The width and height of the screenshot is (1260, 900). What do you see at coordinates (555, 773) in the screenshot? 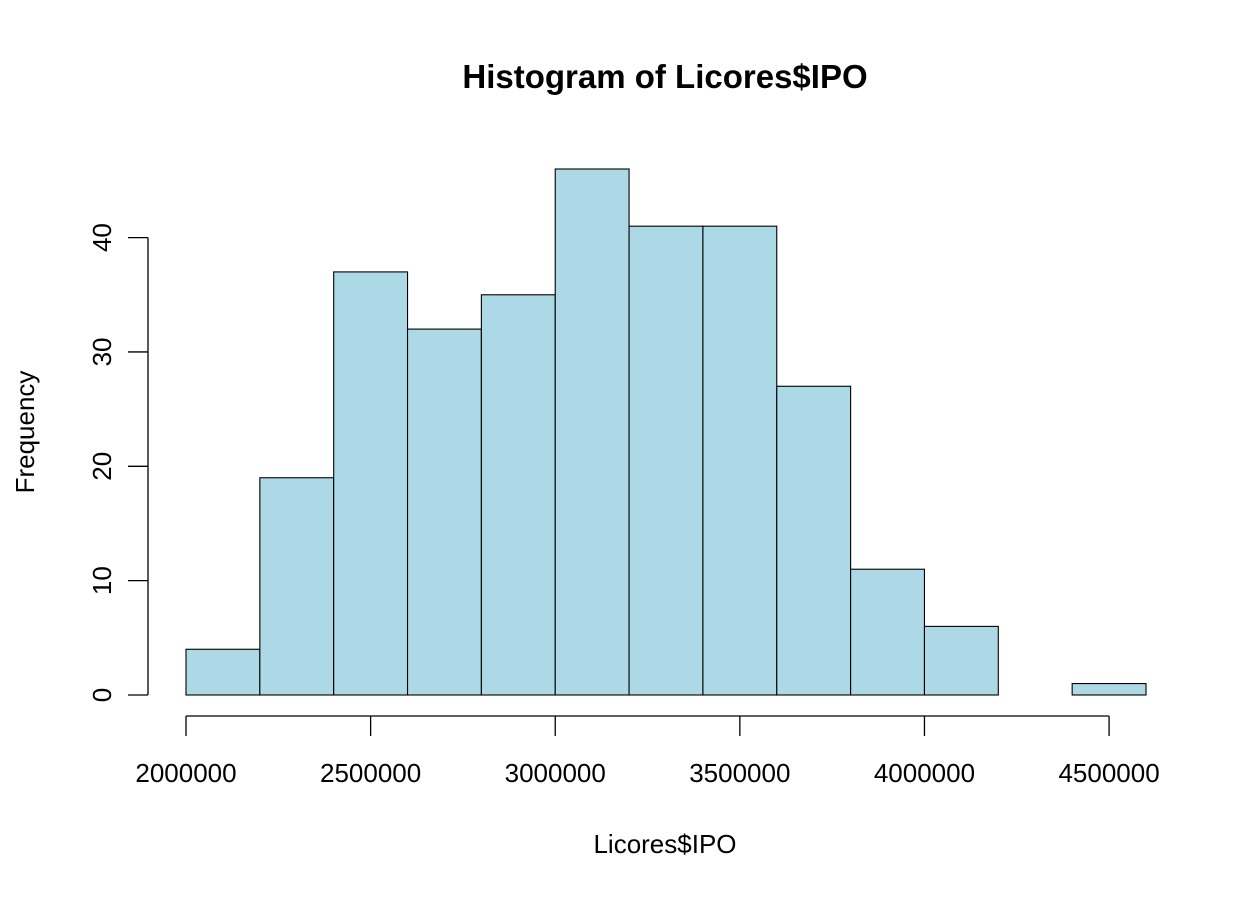
I see `x-tick-label: 3000000` at bounding box center [555, 773].